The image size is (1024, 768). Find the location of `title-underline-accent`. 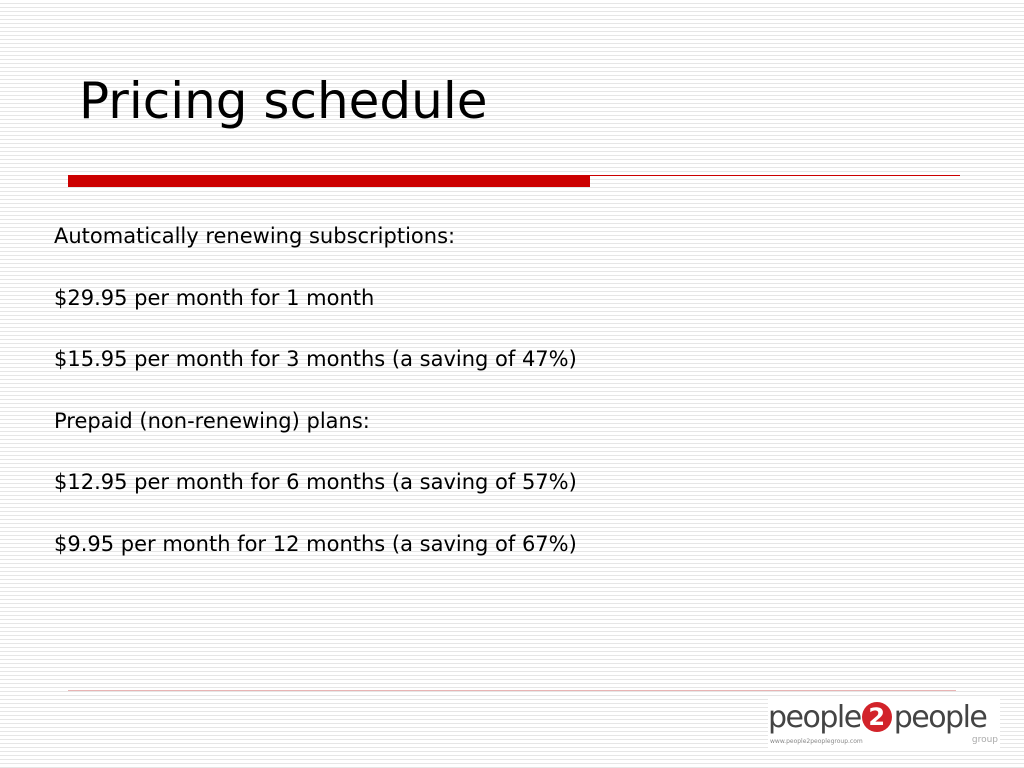

title-underline-accent is located at coordinates (329, 181).